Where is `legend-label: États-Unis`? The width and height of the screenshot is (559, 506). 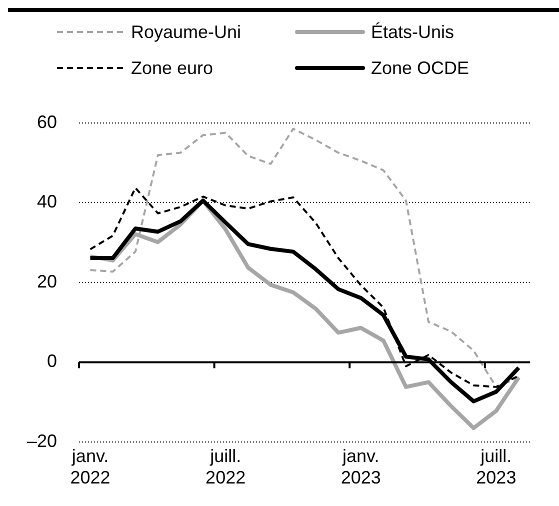 legend-label: États-Unis is located at coordinates (412, 32).